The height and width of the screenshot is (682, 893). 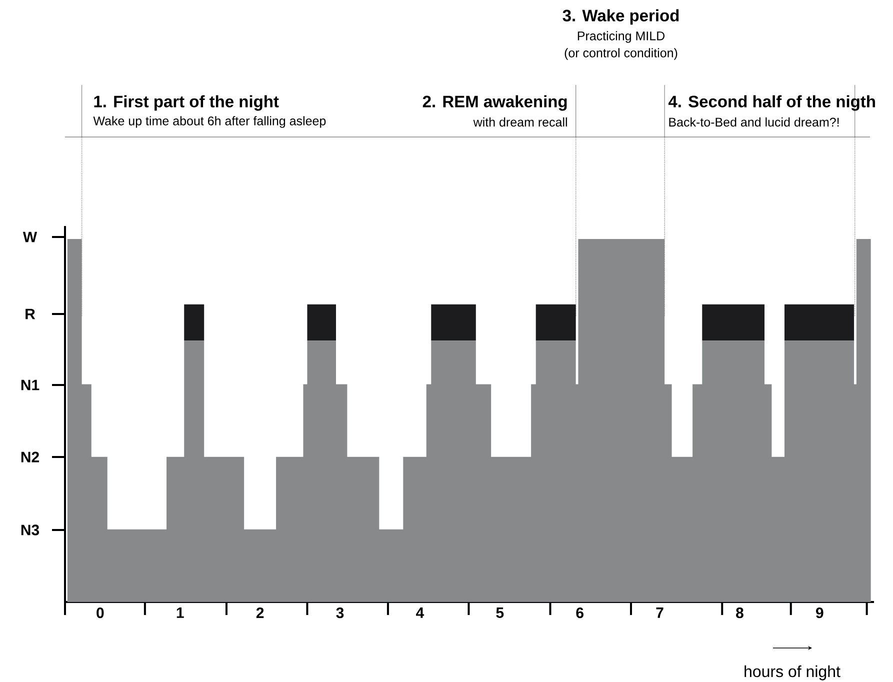 What do you see at coordinates (100, 613) in the screenshot?
I see `x-tick-label: 0` at bounding box center [100, 613].